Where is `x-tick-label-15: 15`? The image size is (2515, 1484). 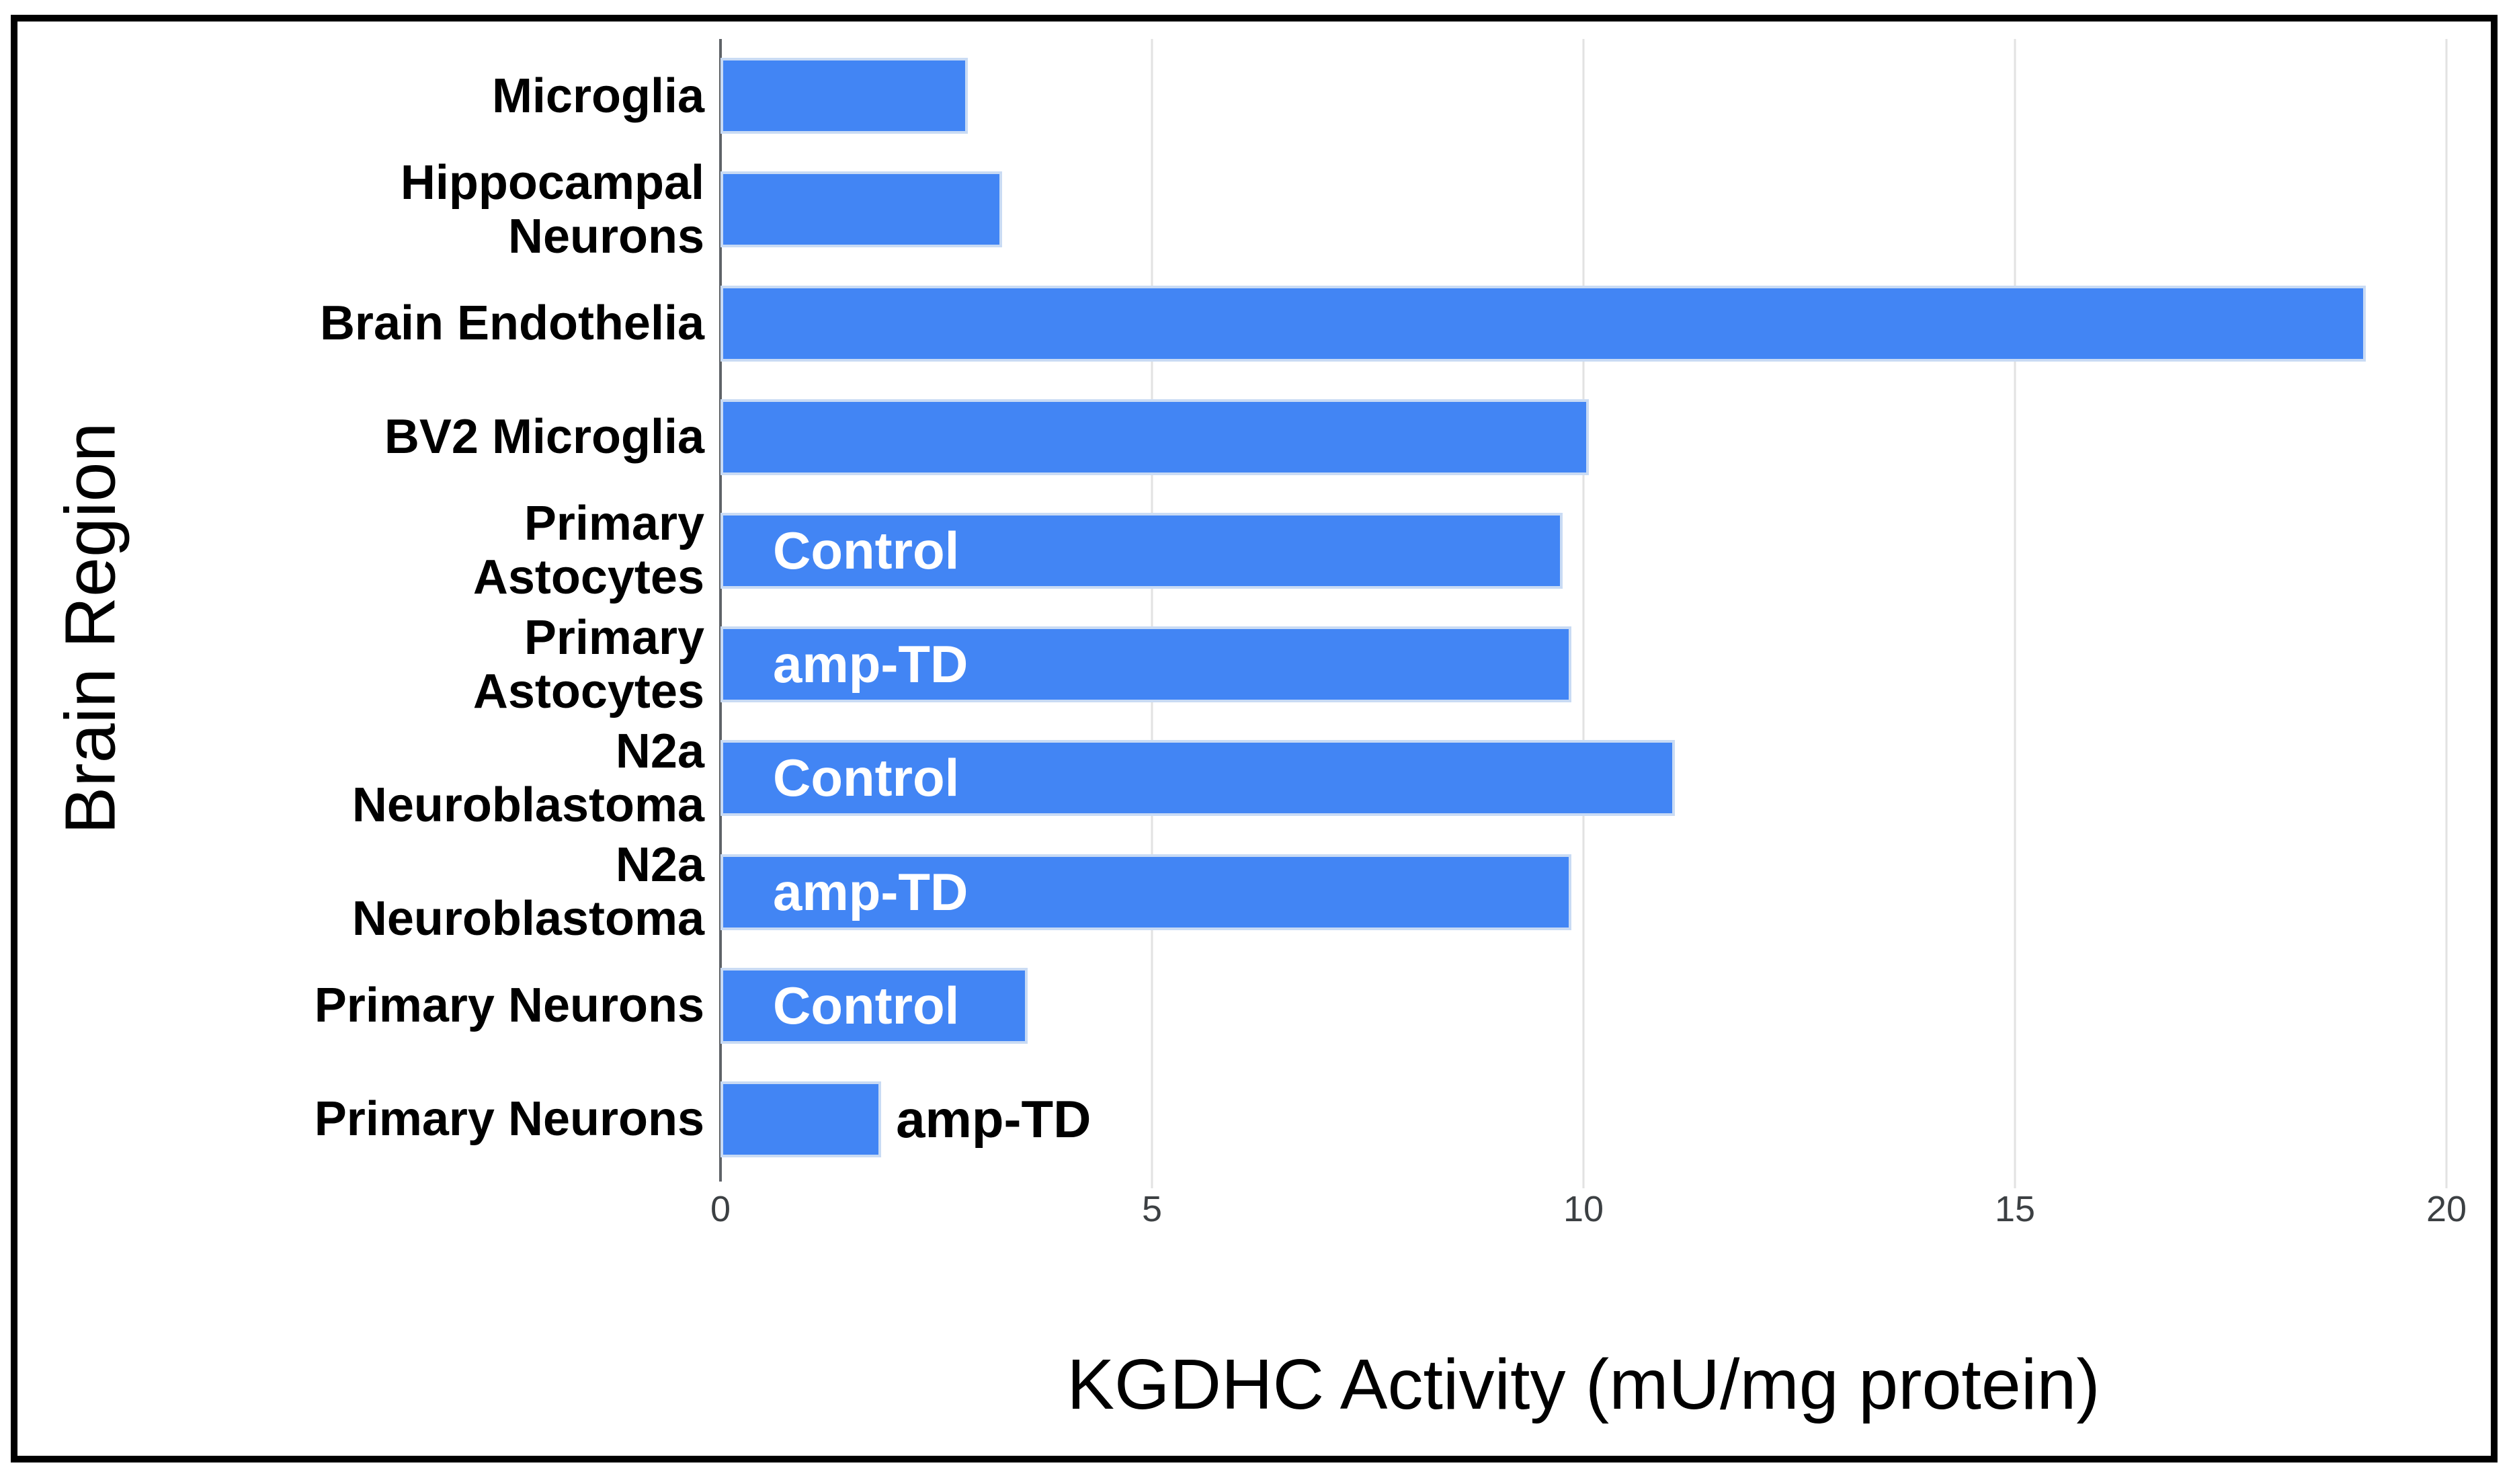 x-tick-label-15: 15 is located at coordinates (2015, 1209).